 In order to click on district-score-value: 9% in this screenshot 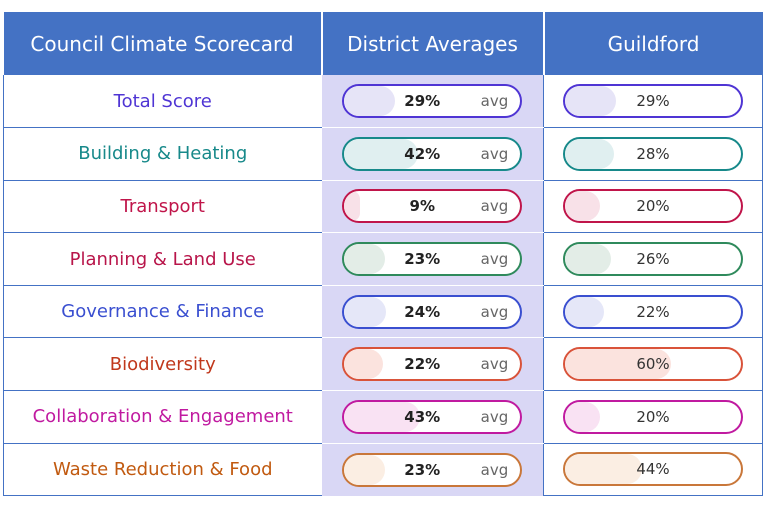, I will do `click(422, 206)`.